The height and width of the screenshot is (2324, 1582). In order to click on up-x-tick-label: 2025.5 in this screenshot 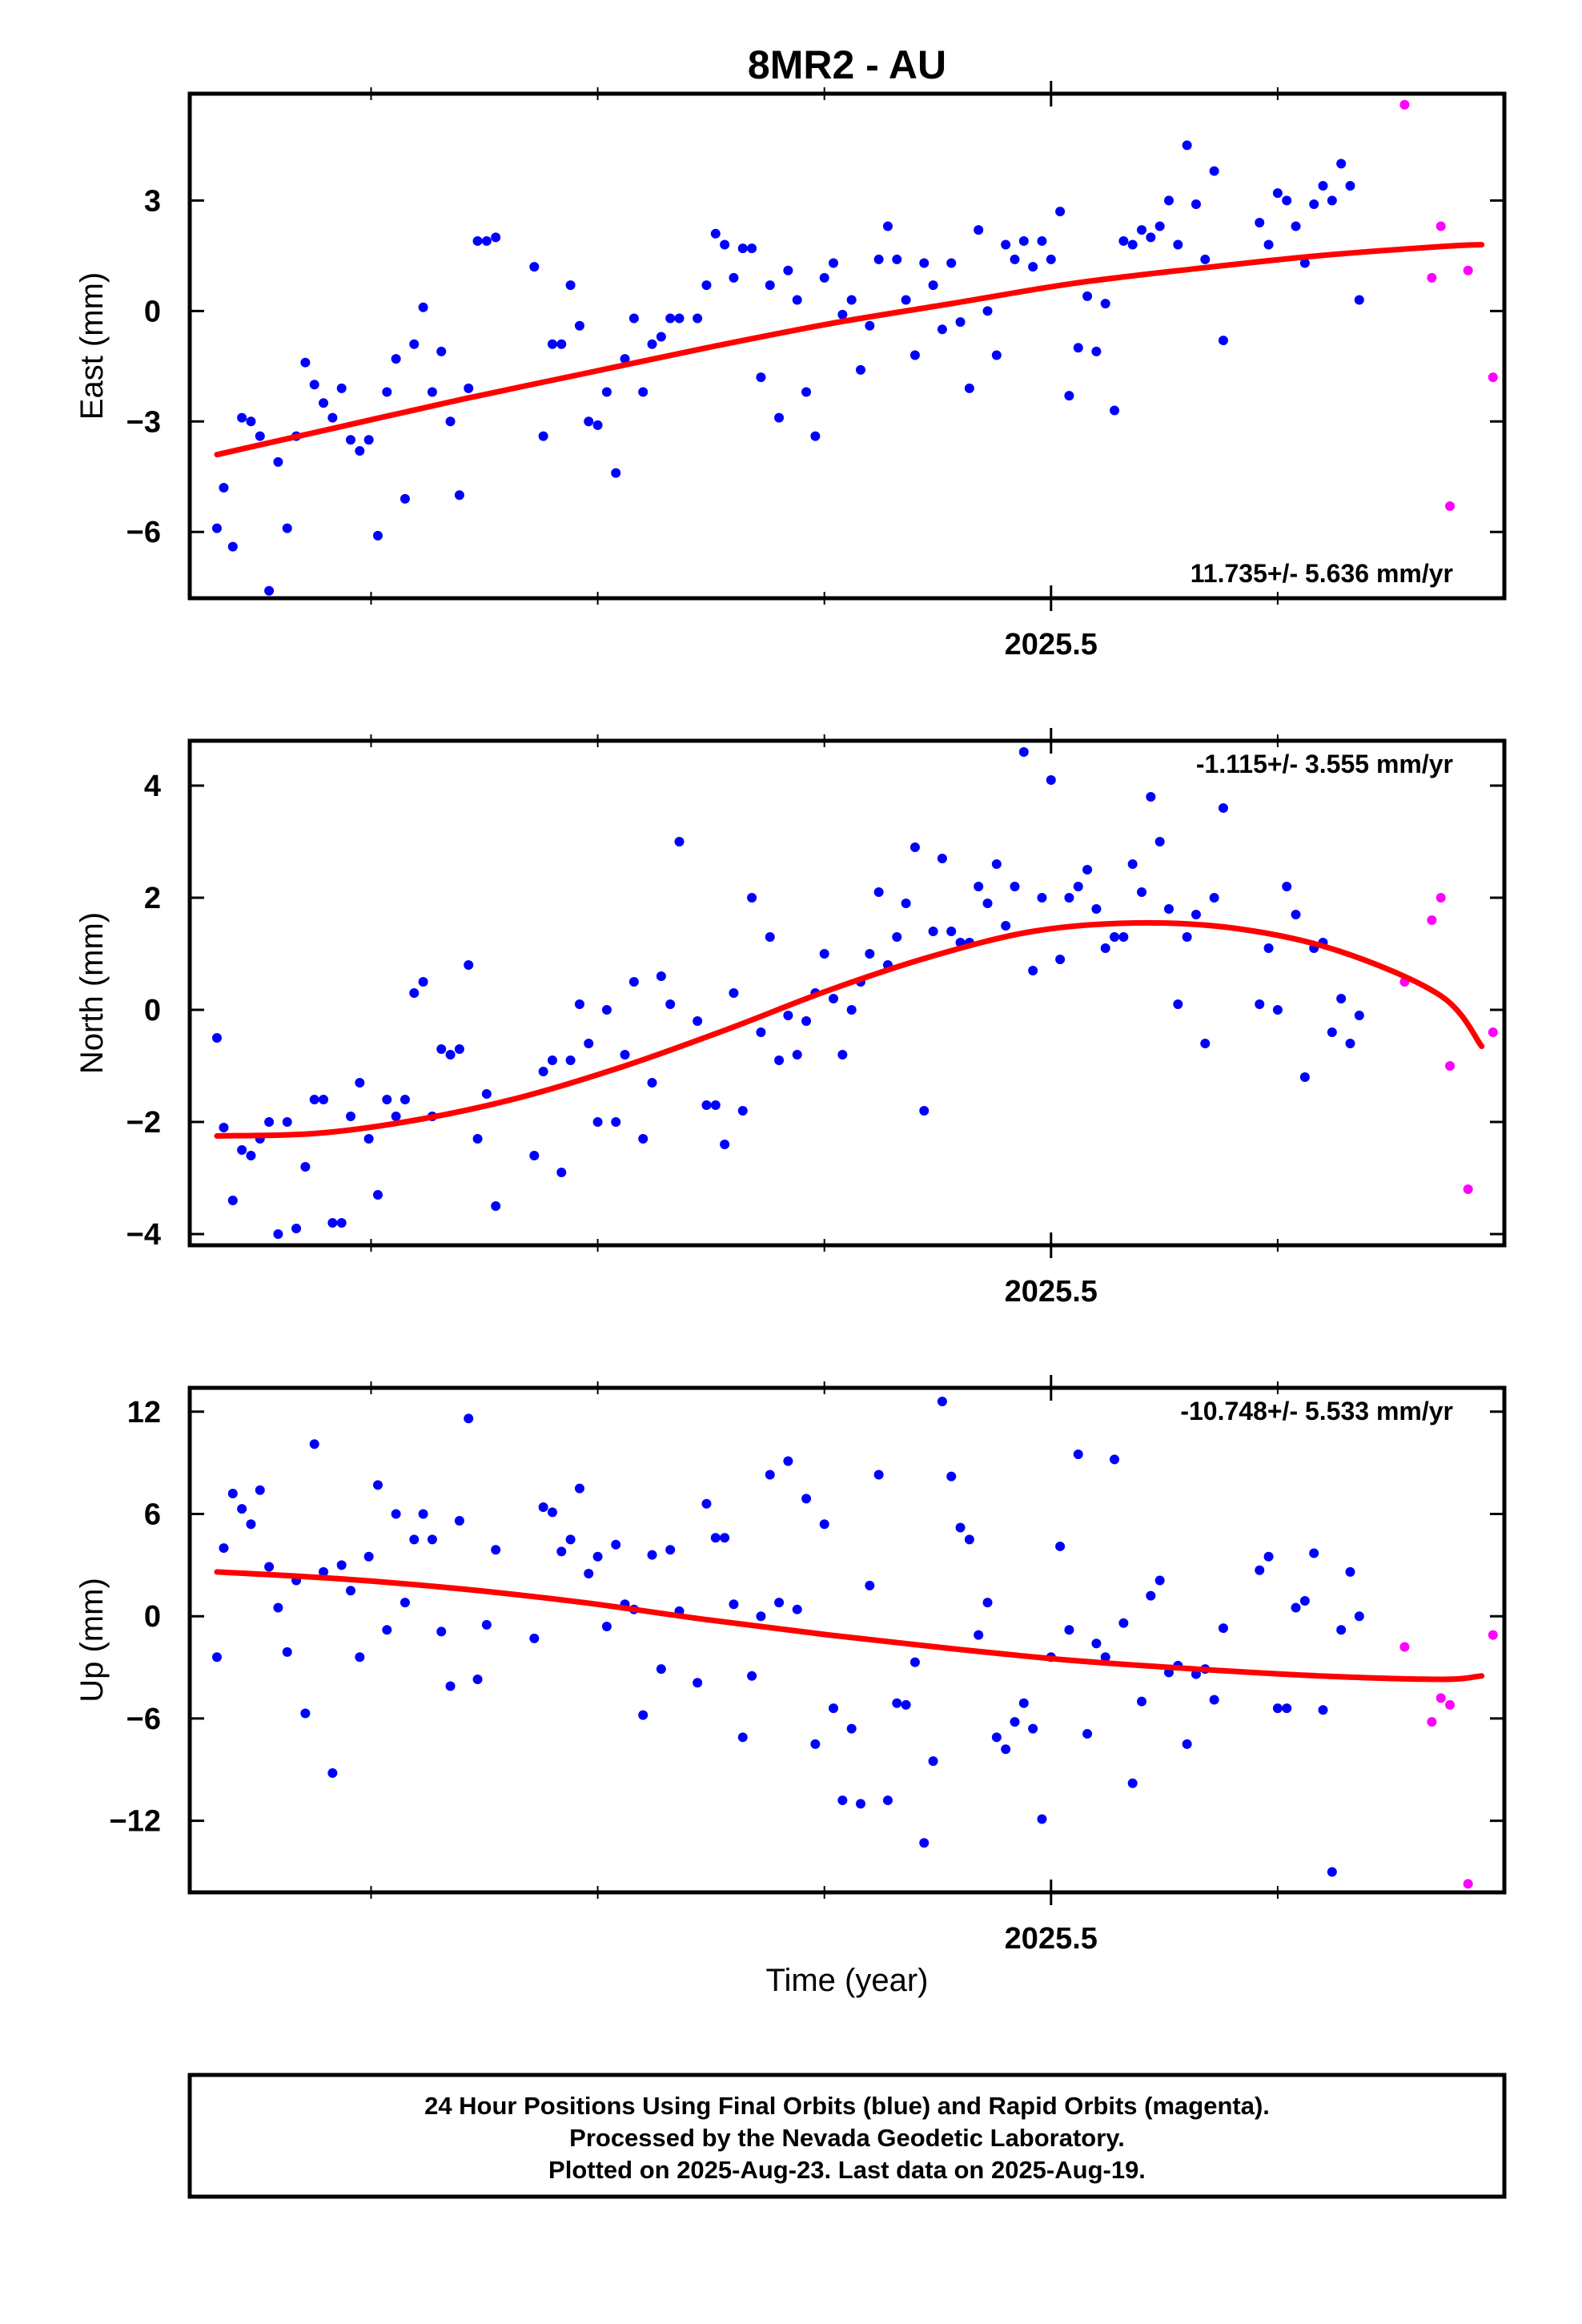, I will do `click(1052, 1939)`.